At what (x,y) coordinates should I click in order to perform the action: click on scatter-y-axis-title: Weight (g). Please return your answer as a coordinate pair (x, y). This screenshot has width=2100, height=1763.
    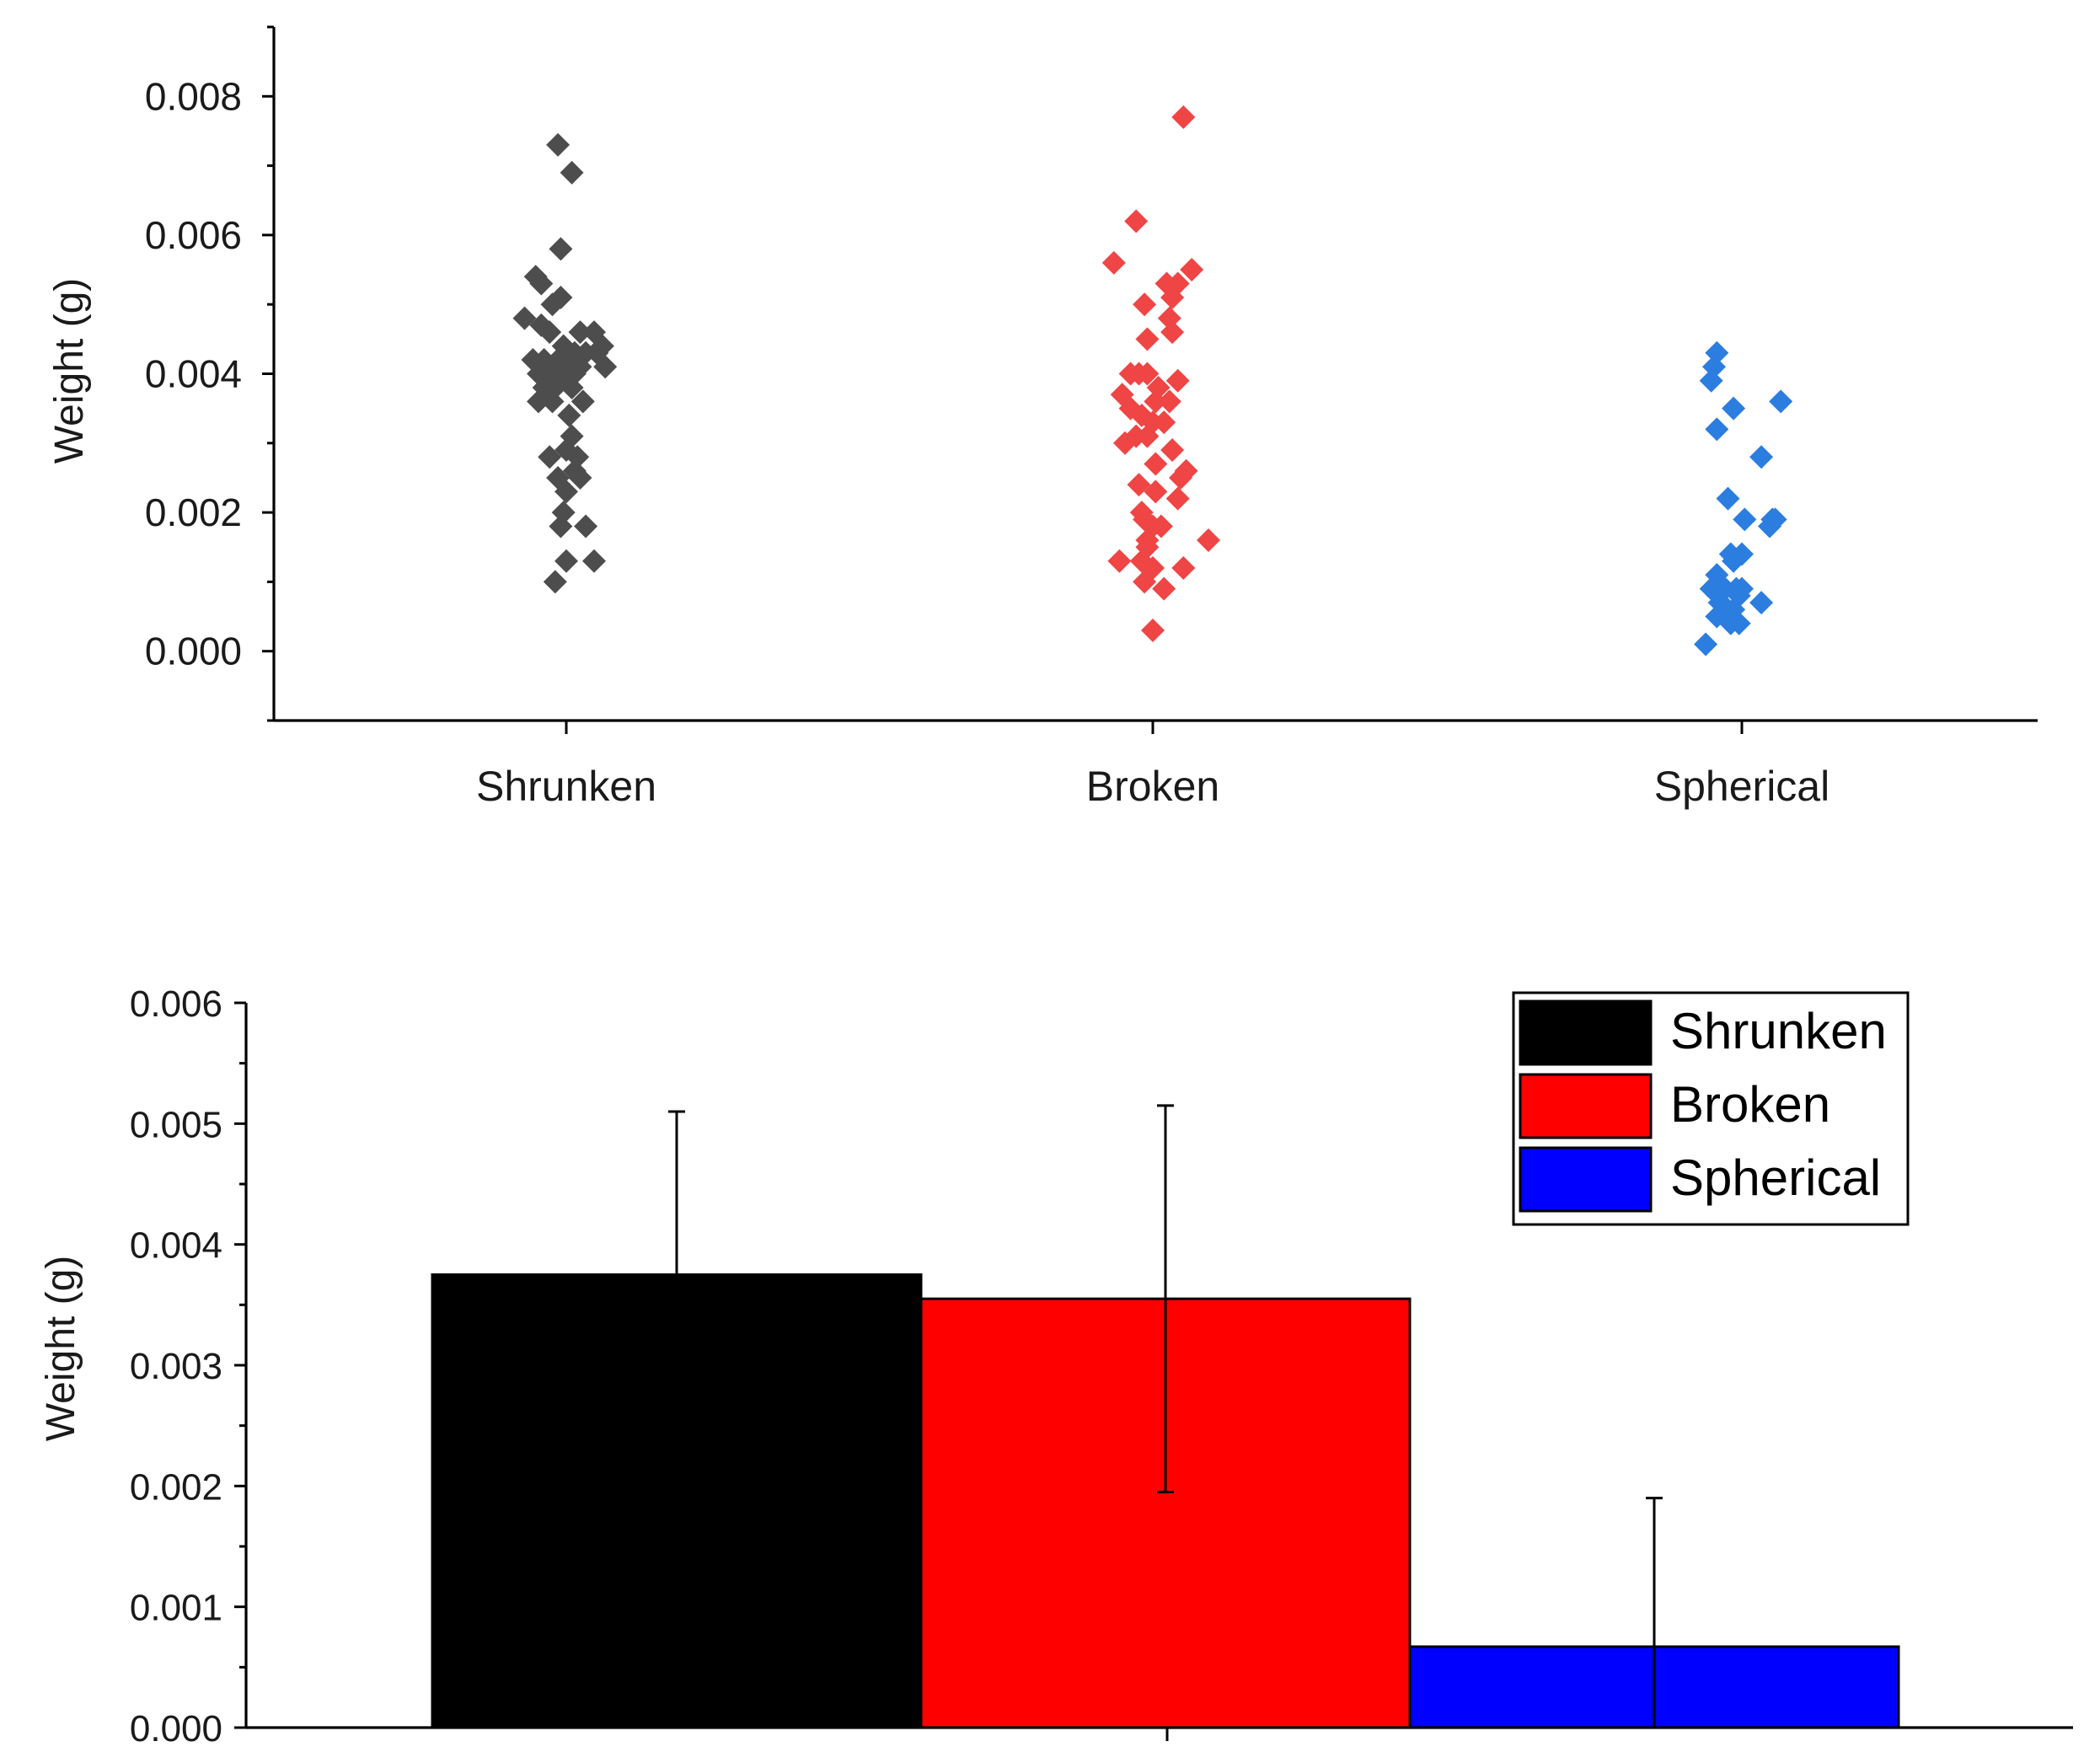
    Looking at the image, I should click on (69, 371).